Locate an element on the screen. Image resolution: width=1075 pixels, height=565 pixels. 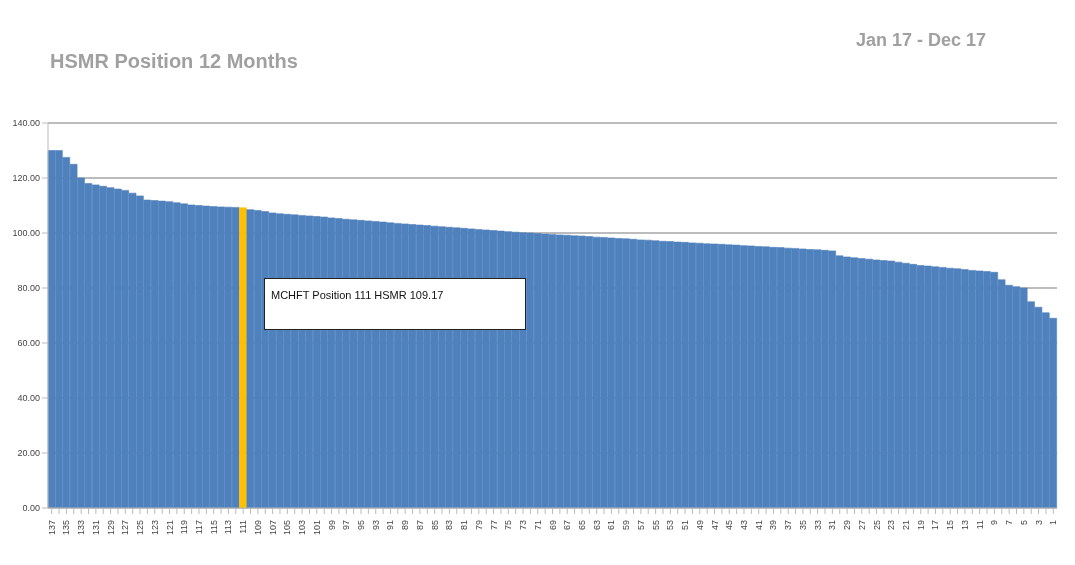
x-tick-label: 49 is located at coordinates (699, 525).